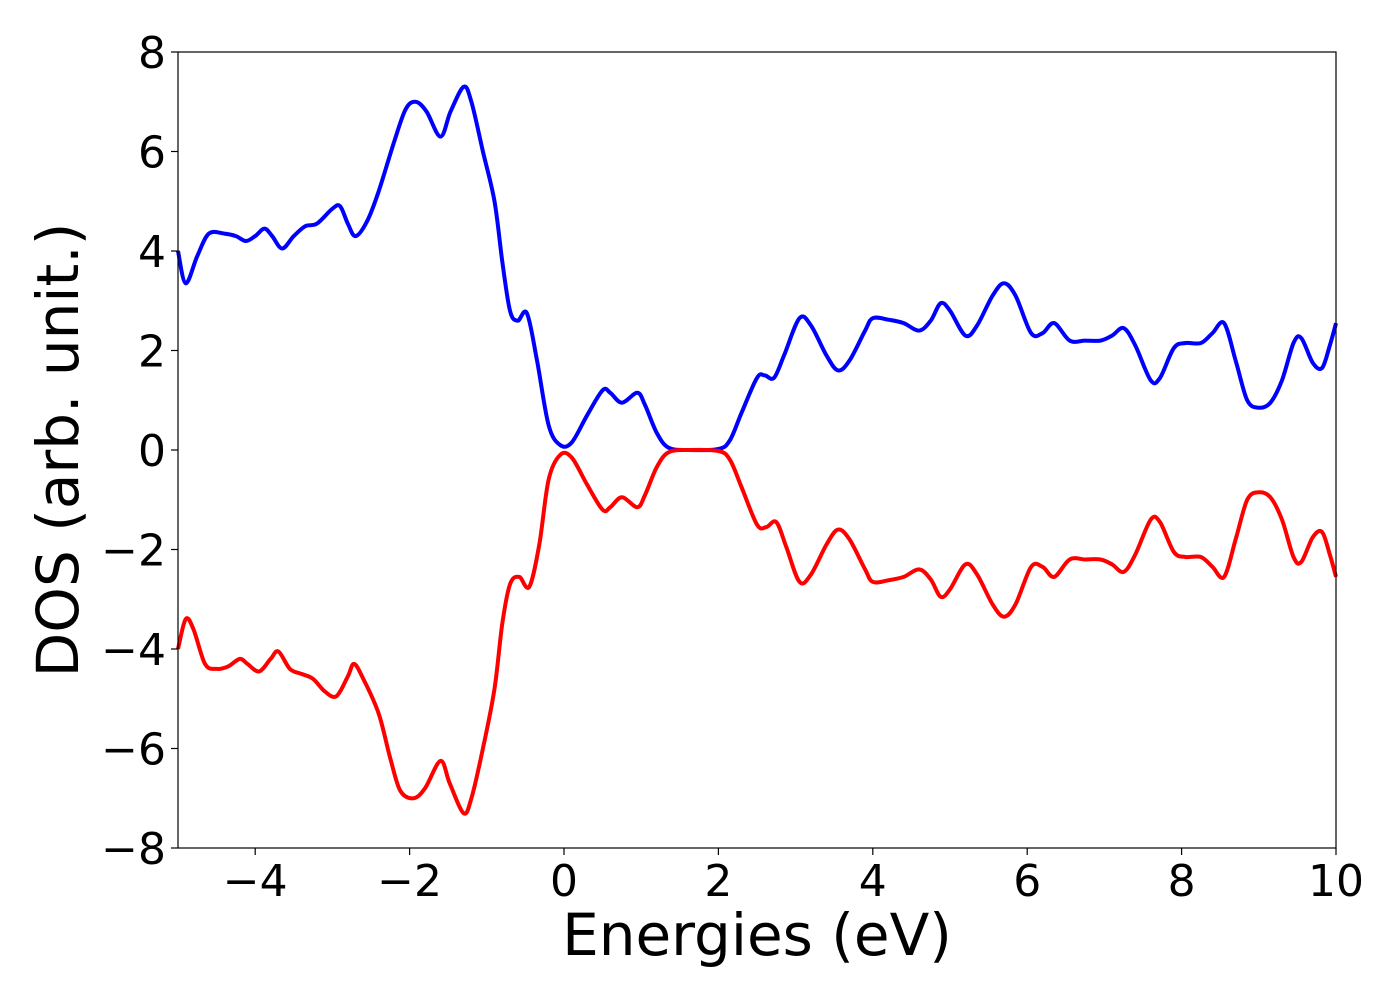 This screenshot has width=1400, height=1000. Describe the element at coordinates (152, 53) in the screenshot. I see `y-tick-label: 8` at that location.